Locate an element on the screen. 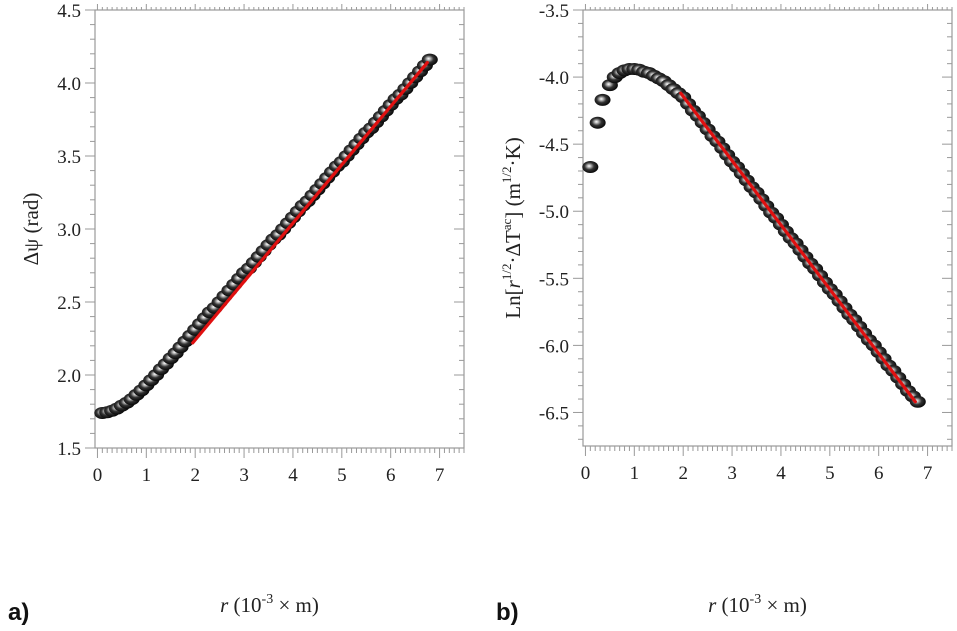 This screenshot has width=957, height=631. y-label-part: ·K) is located at coordinates (513, 151).